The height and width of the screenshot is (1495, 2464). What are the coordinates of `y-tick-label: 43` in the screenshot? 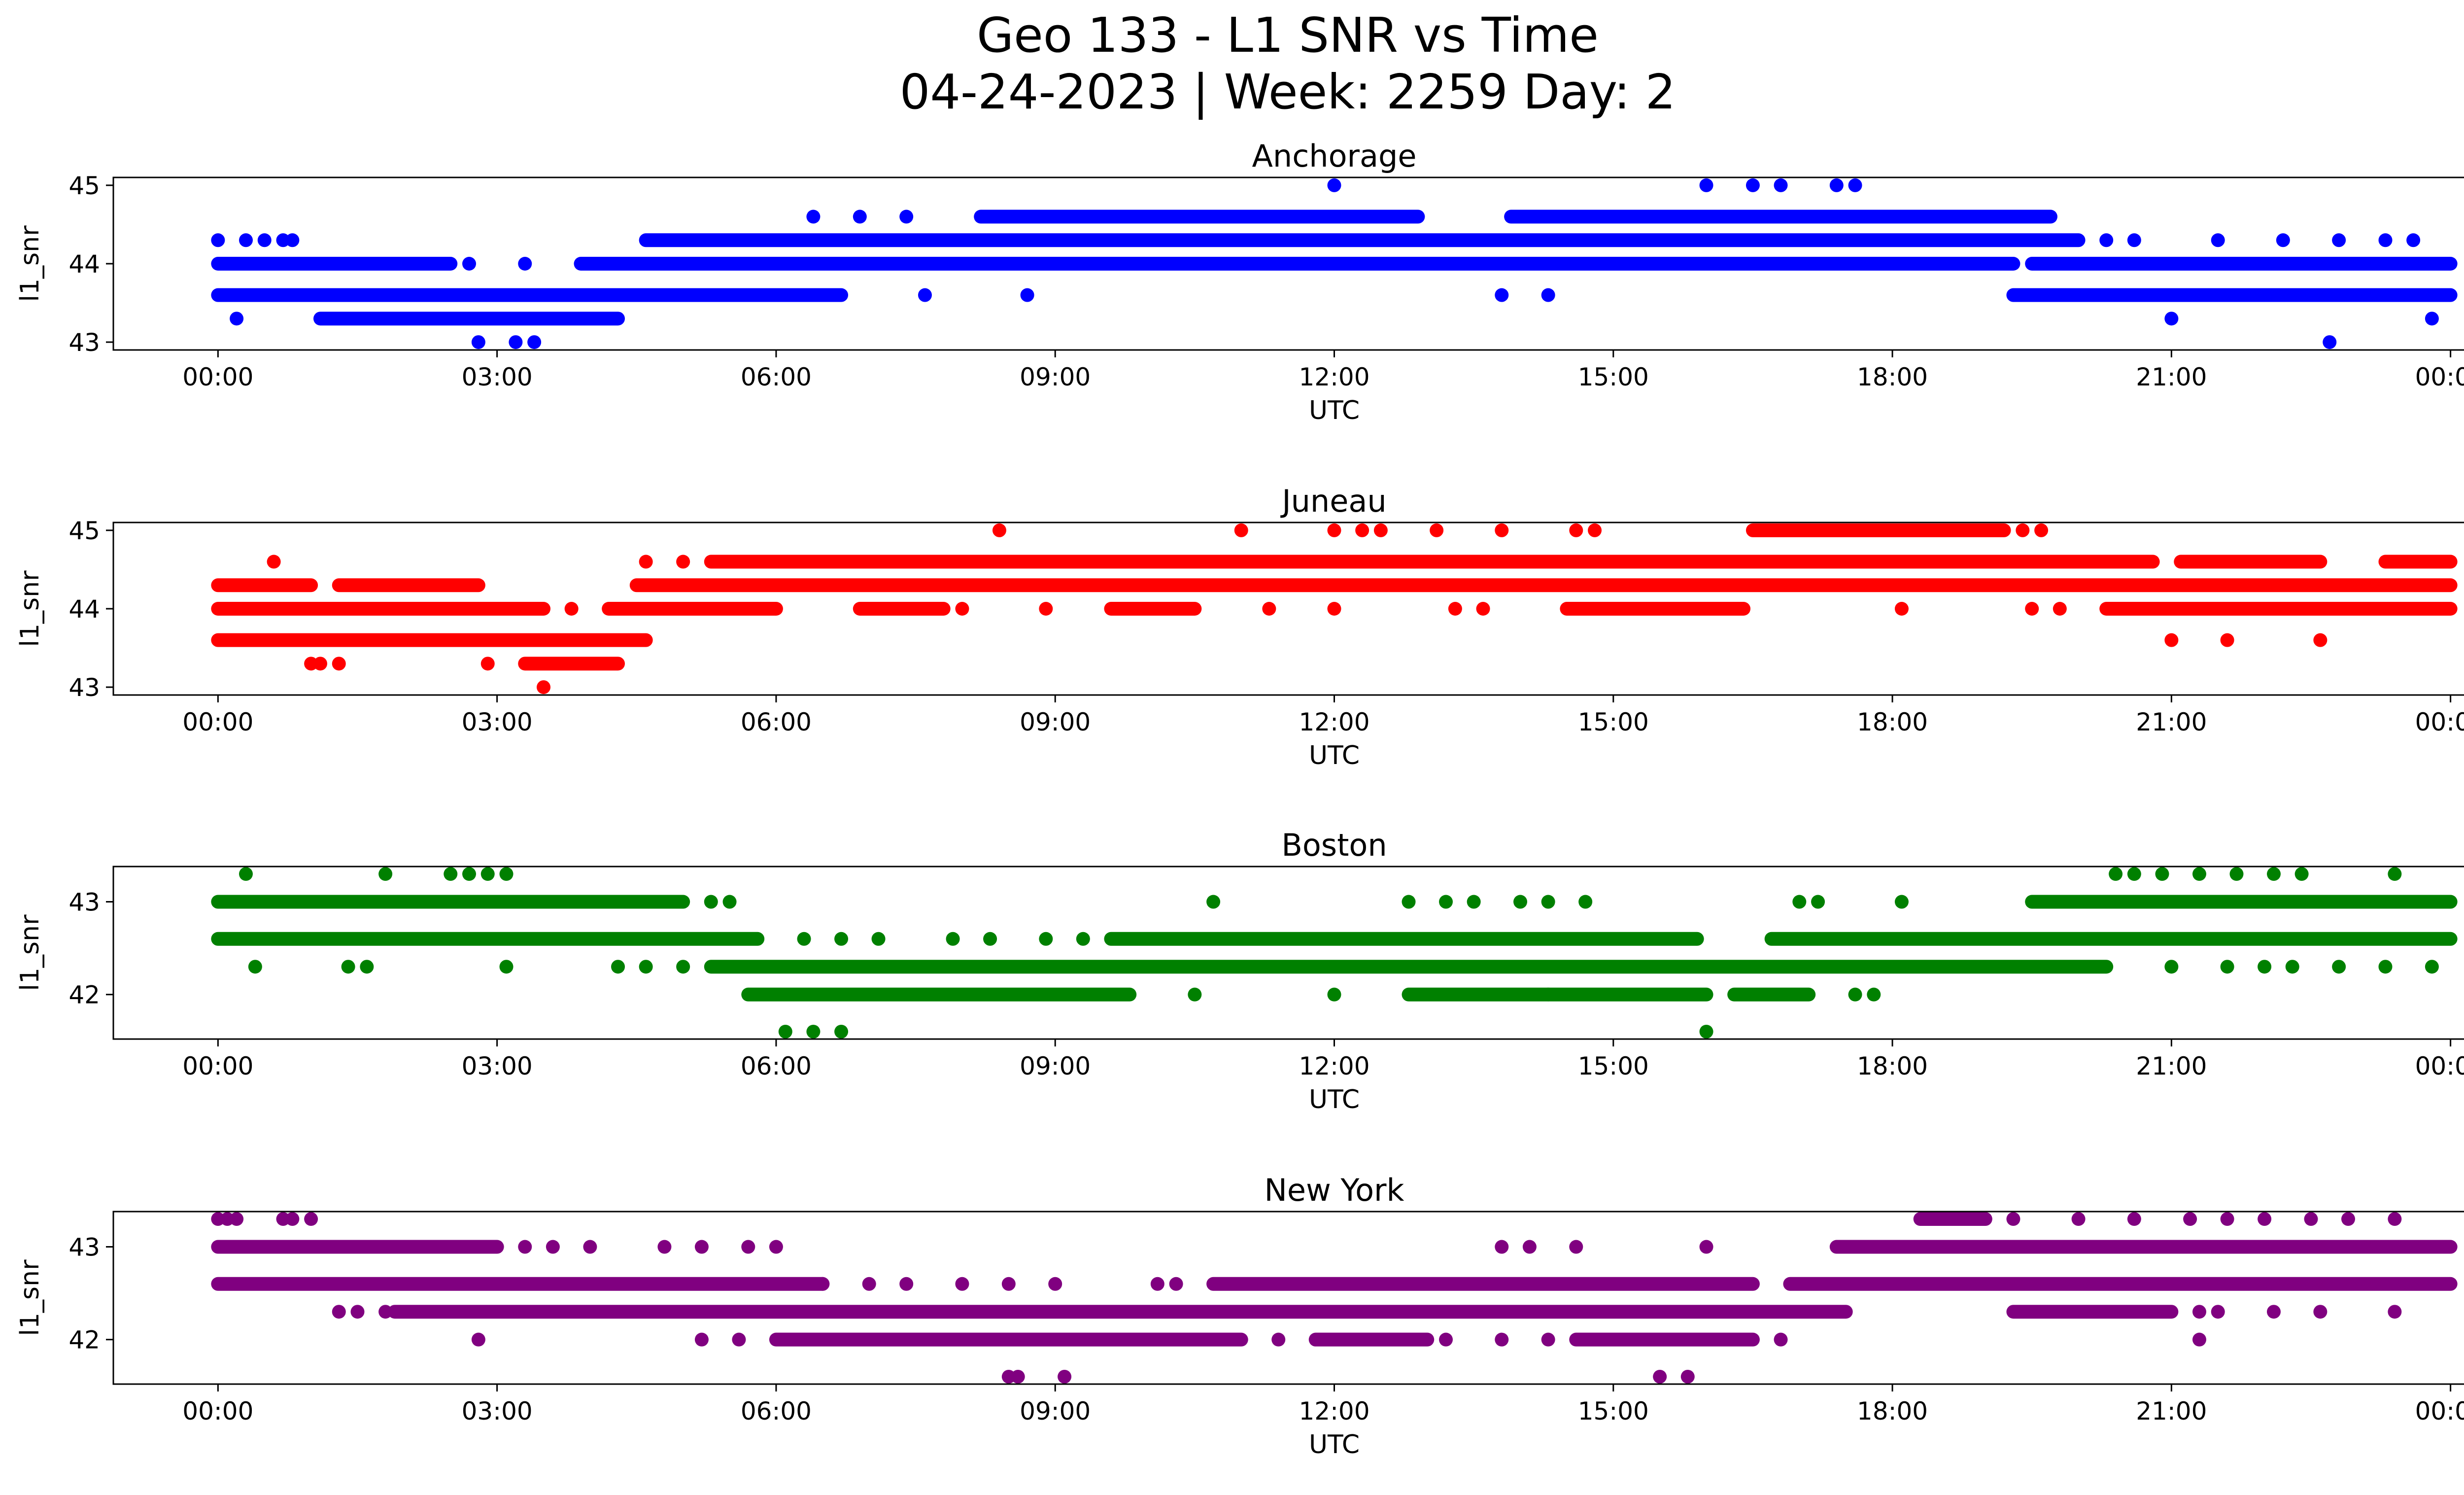 It's located at (84, 902).